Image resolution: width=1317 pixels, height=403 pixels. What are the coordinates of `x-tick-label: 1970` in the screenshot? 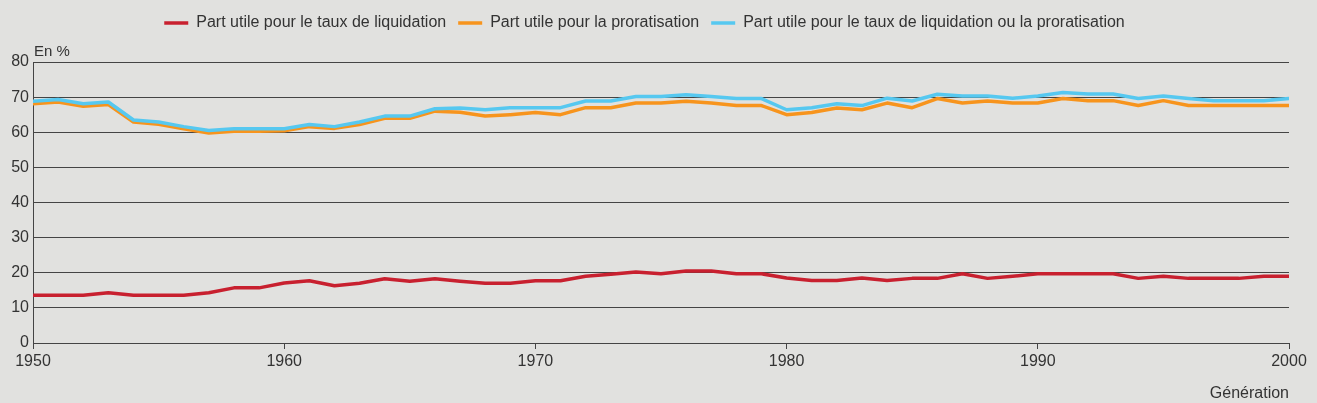 It's located at (535, 361).